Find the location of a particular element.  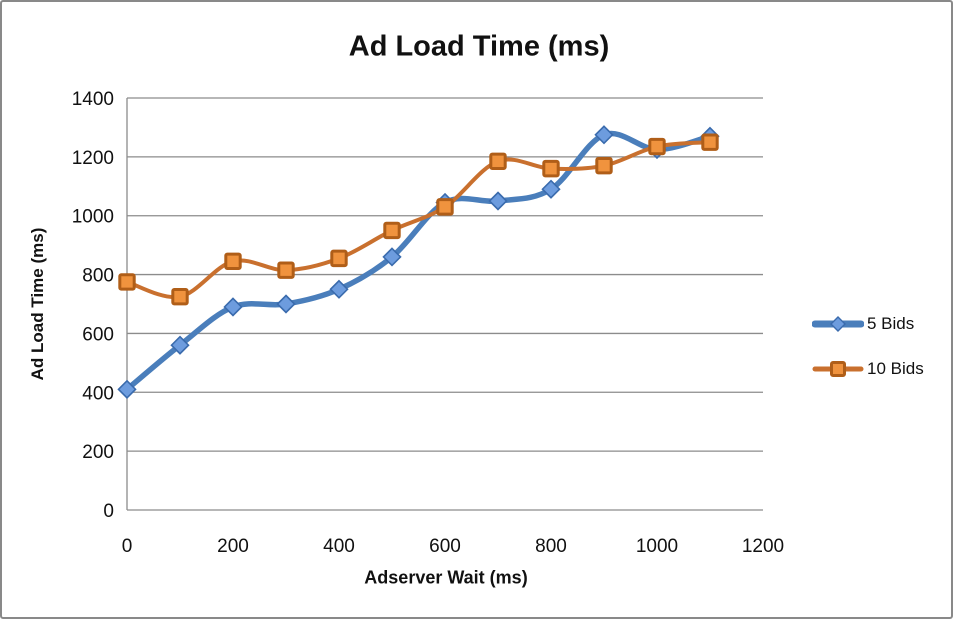

x-axis-title: Adserver Wait (ms) is located at coordinates (446, 577).